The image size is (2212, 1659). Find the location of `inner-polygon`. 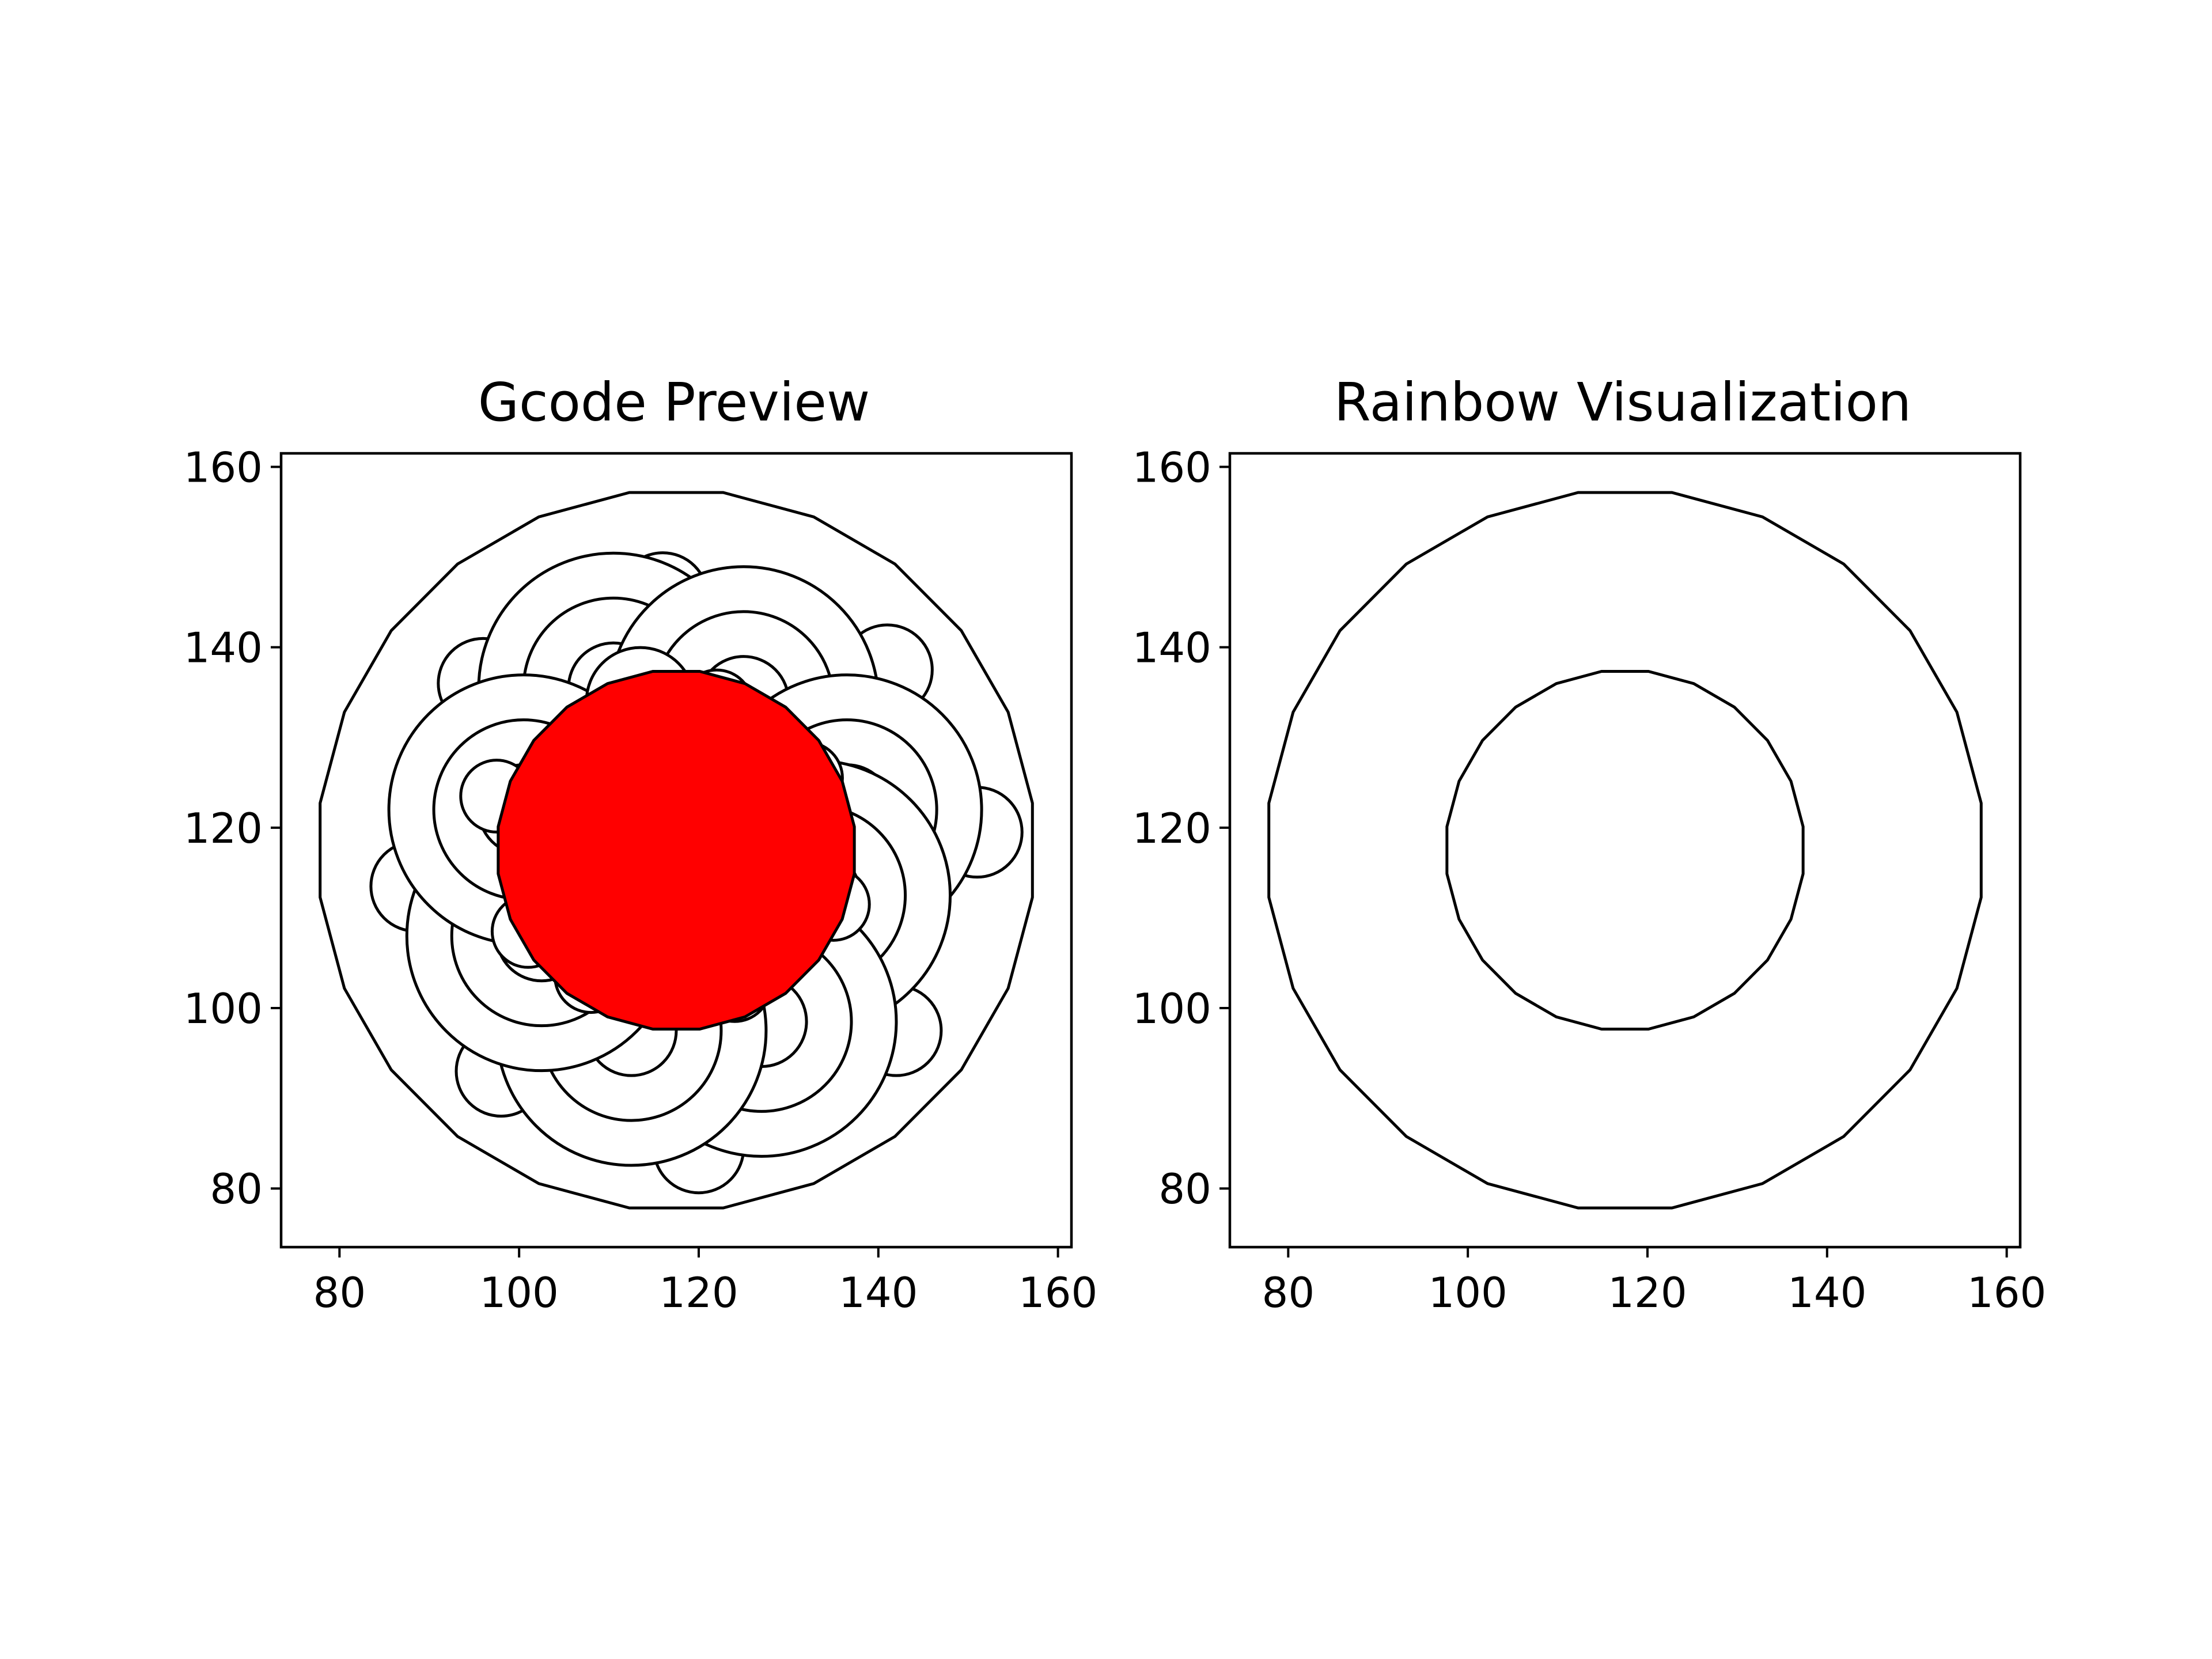

inner-polygon is located at coordinates (1625, 850).